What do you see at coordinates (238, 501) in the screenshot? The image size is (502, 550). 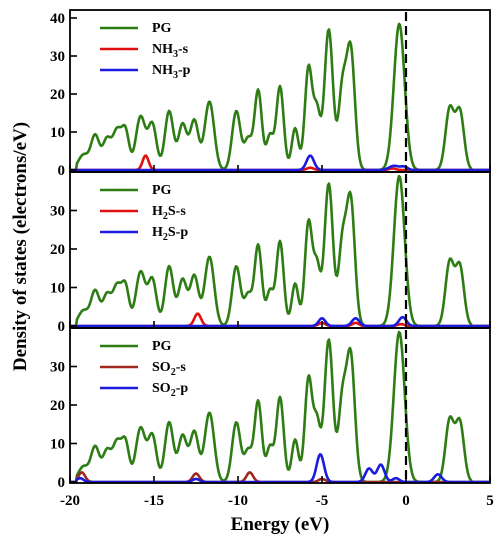 I see `x-tick-label: -10` at bounding box center [238, 501].